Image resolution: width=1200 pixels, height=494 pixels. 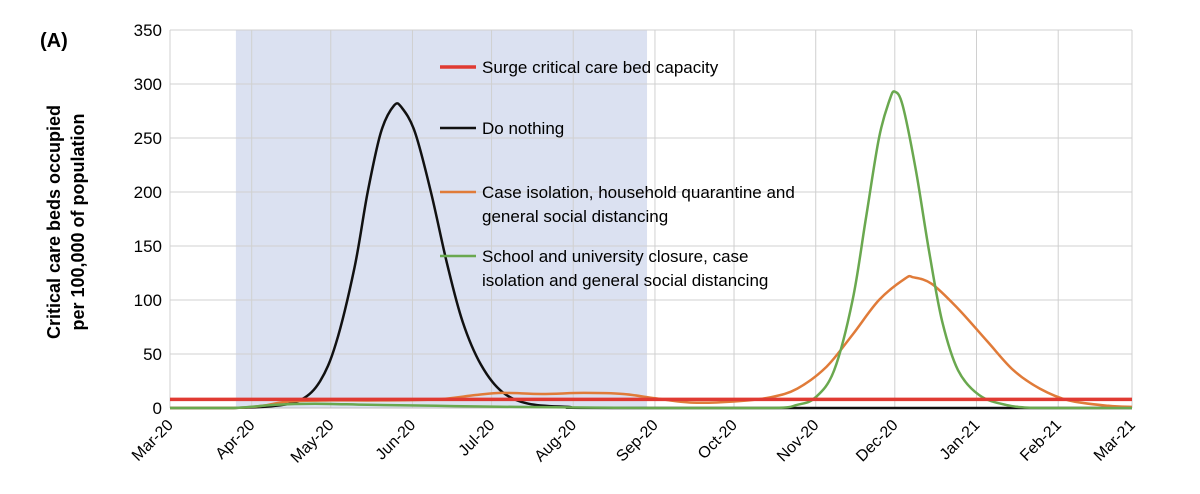 What do you see at coordinates (396, 440) in the screenshot?
I see `x-tick-label: Jun-20` at bounding box center [396, 440].